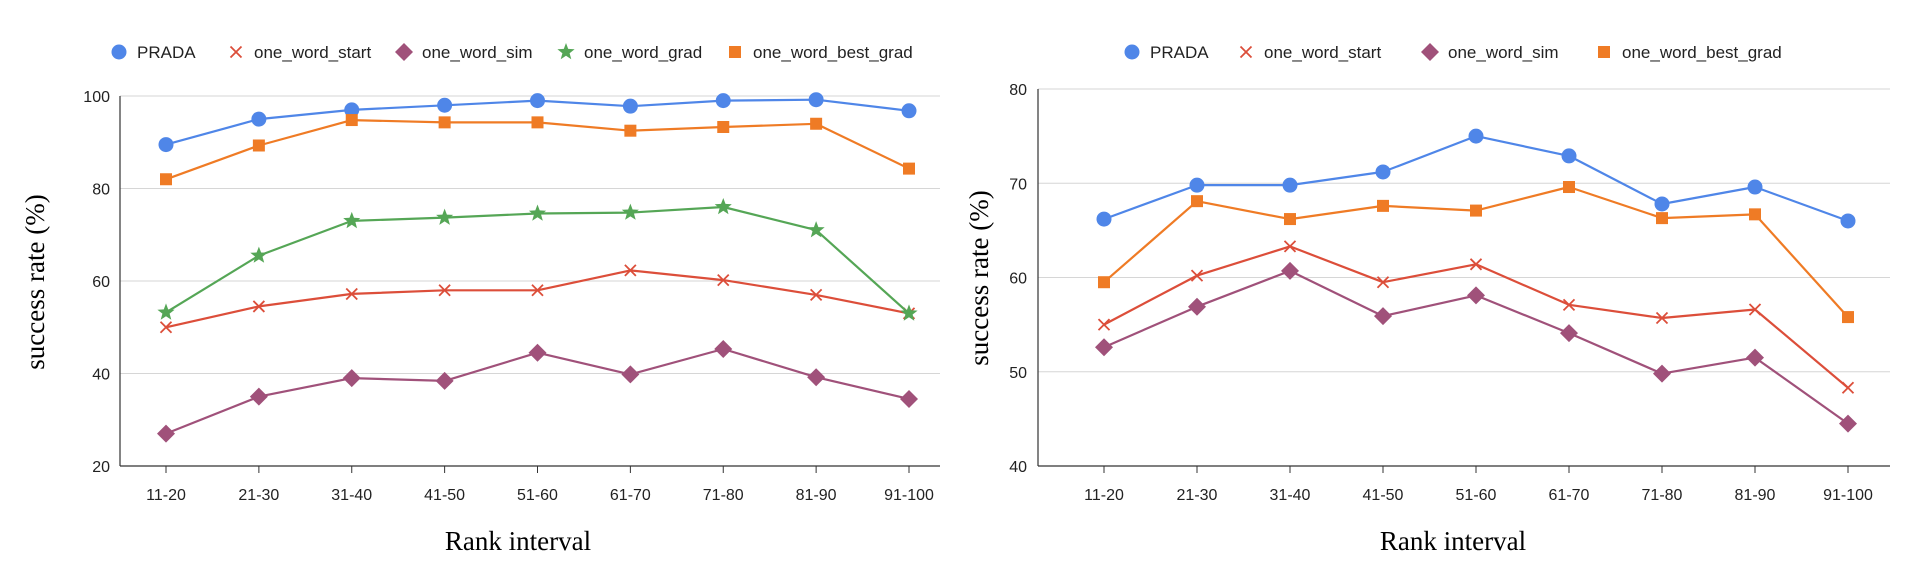 This screenshot has height=582, width=1920. What do you see at coordinates (821, 52) in the screenshot?
I see `legend-item: one_word_best_grad` at bounding box center [821, 52].